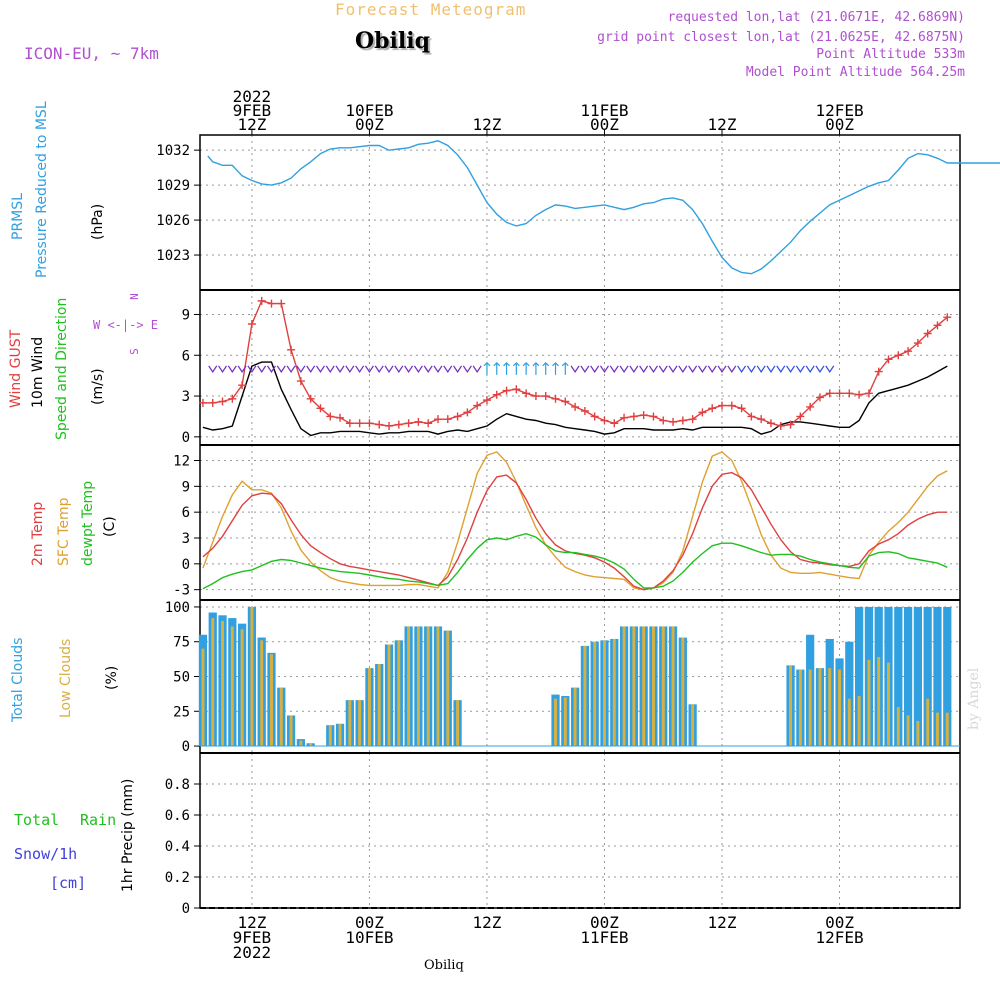  I want to click on dewpt-line, so click(575, 561).